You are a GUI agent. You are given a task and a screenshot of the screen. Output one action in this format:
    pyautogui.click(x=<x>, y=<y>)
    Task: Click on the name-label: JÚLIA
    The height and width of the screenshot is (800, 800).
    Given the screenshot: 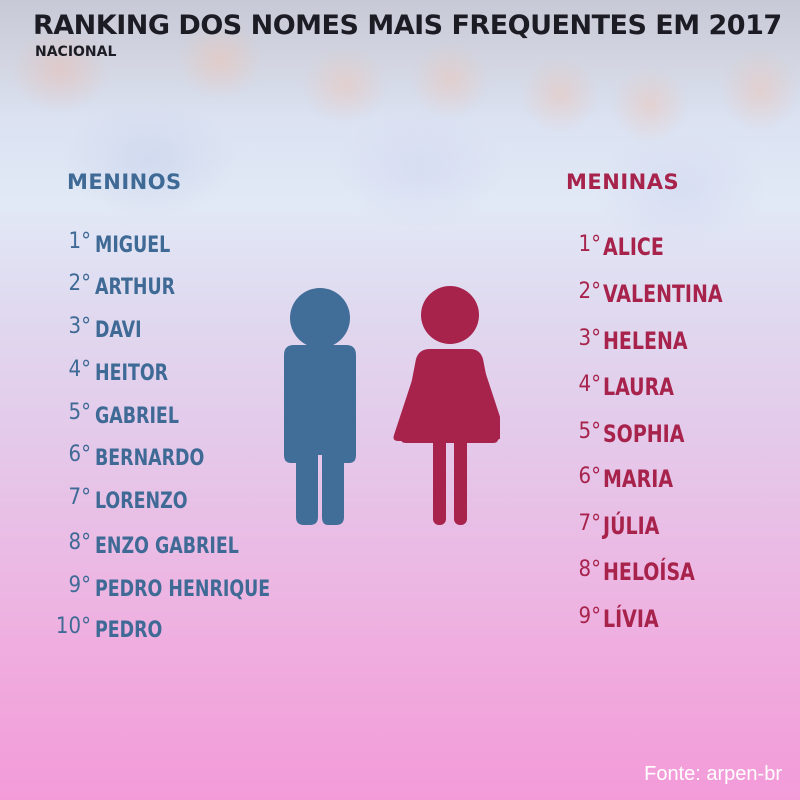 What is the action you would take?
    pyautogui.click(x=631, y=526)
    